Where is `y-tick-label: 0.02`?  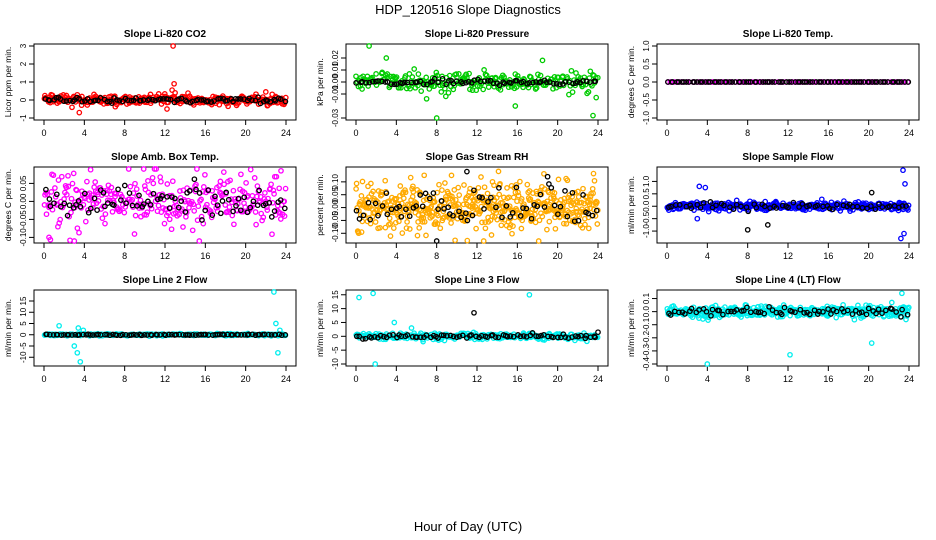 y-tick-label: 0.02 is located at coordinates (335, 58).